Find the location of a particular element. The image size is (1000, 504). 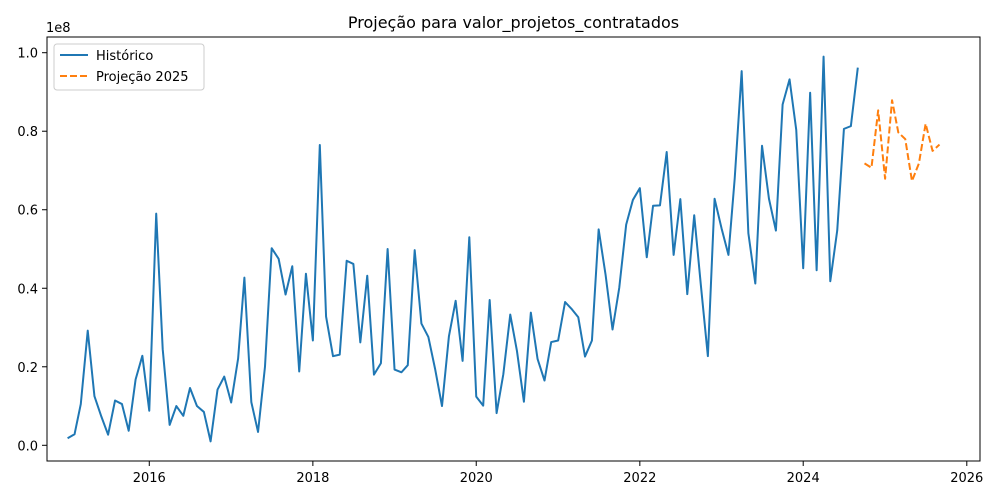

y-tick-label: 0.2 is located at coordinates (27, 368).